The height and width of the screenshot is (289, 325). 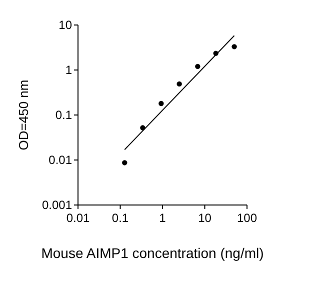 I want to click on y-tick-label: 0.01, so click(x=60, y=160).